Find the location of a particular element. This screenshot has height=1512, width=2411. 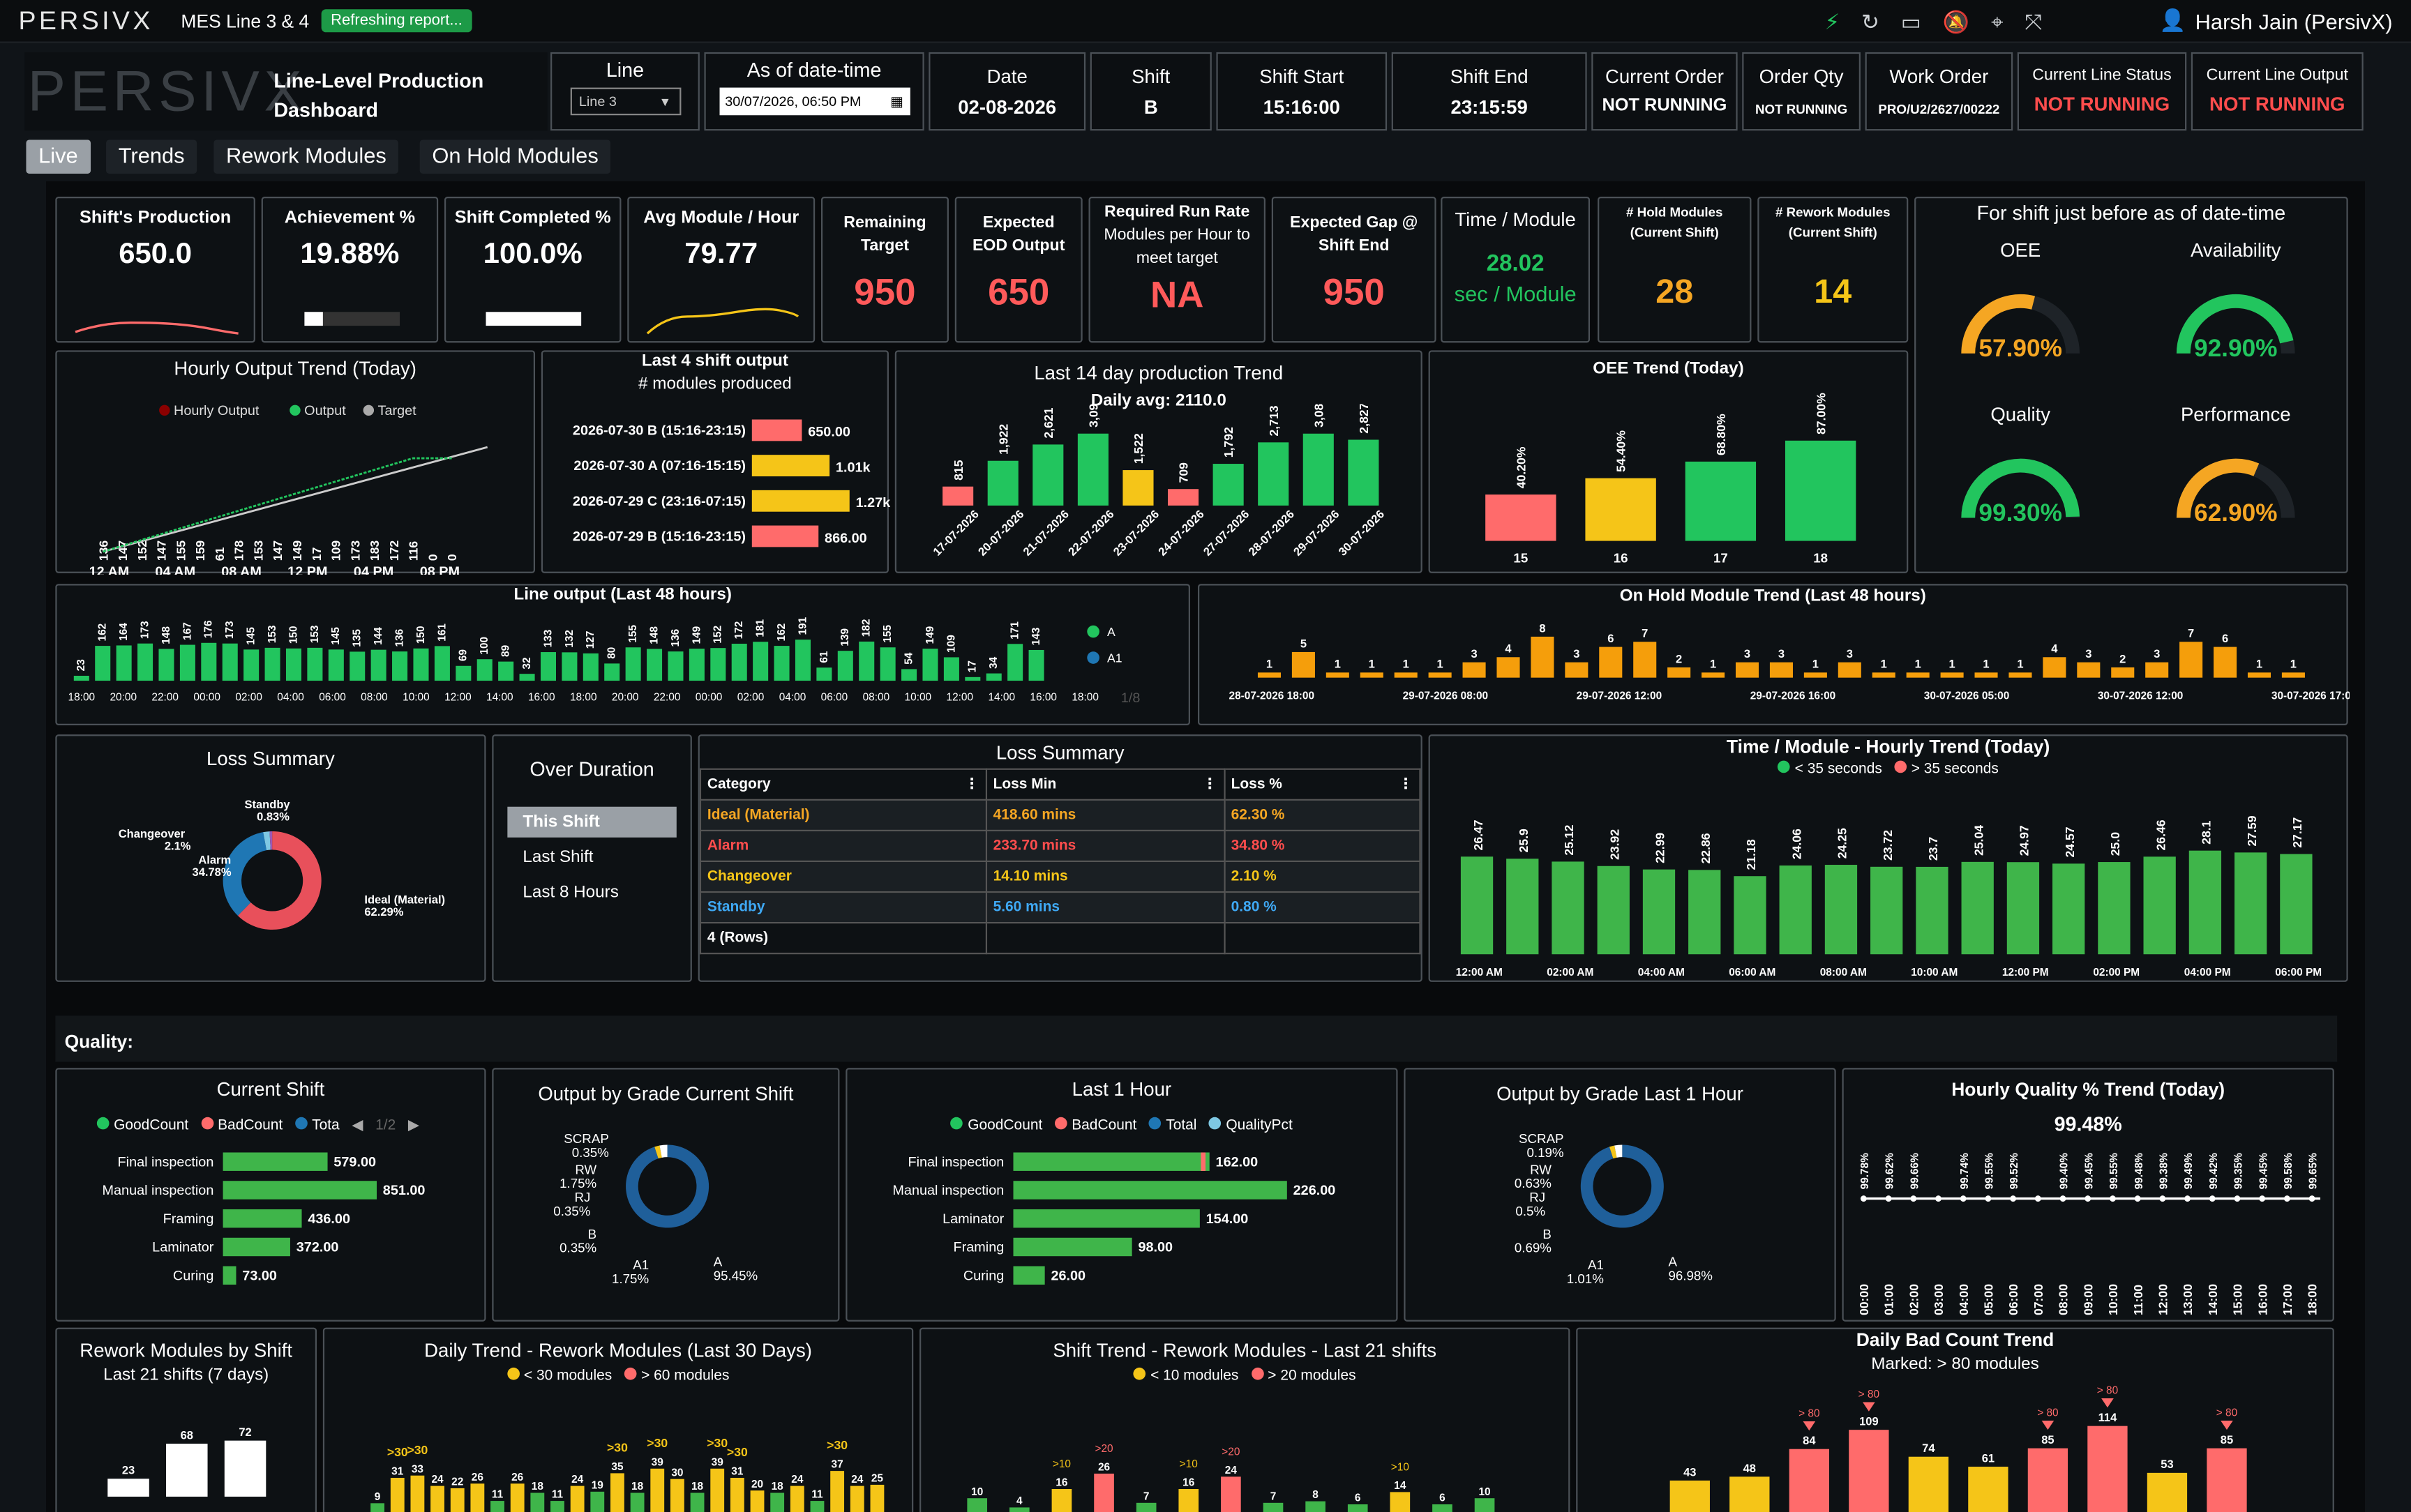

duration-this-shift: This Shift is located at coordinates (592, 822).